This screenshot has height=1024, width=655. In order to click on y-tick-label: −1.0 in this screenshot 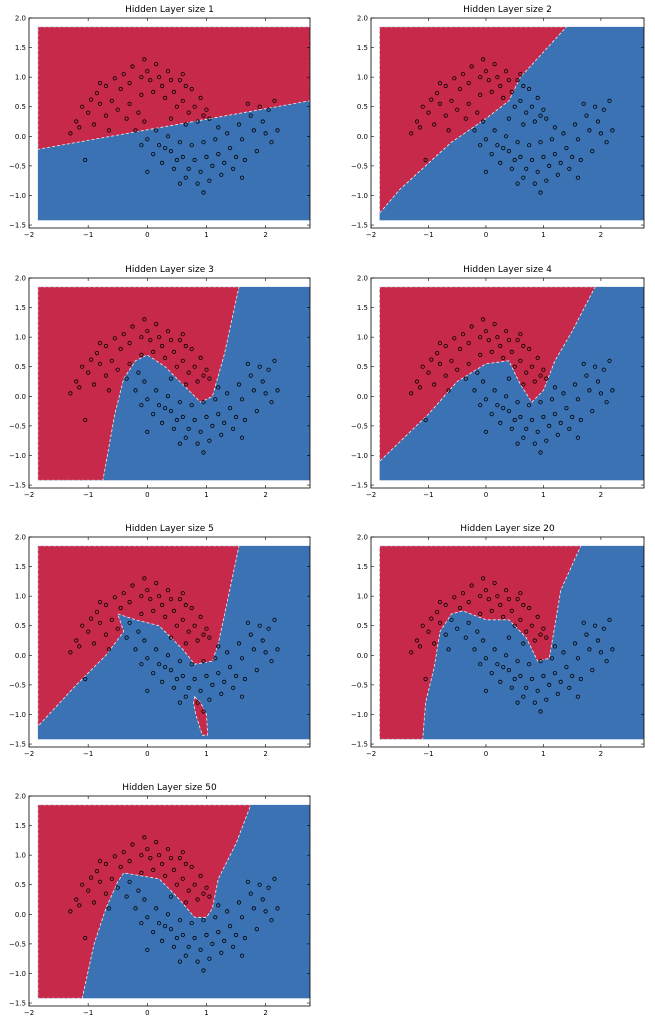, I will do `click(17, 196)`.